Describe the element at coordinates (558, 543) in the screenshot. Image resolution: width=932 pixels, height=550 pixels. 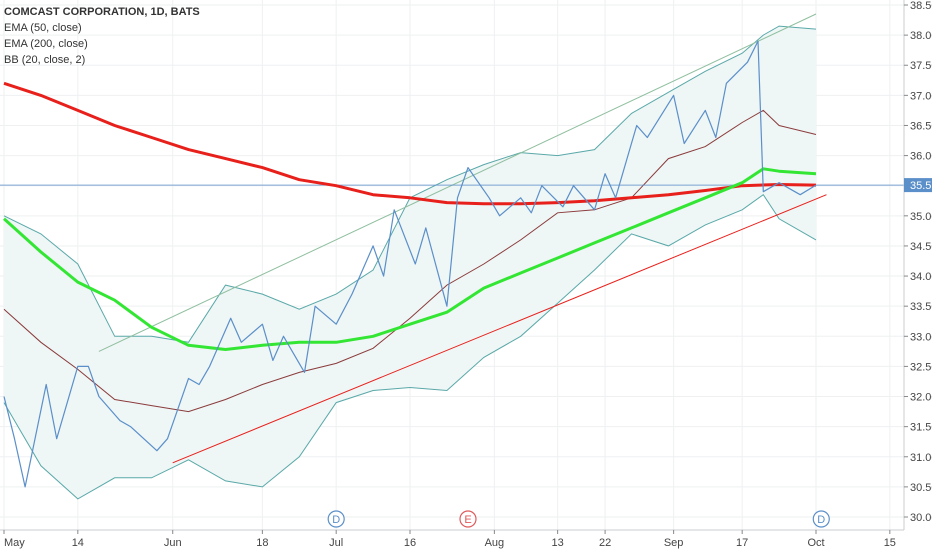
I see `time-tick-label: 13` at that location.